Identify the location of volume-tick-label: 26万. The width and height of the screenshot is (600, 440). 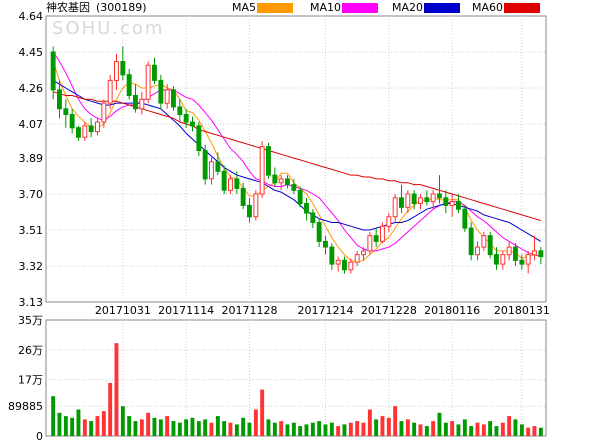
(30, 350).